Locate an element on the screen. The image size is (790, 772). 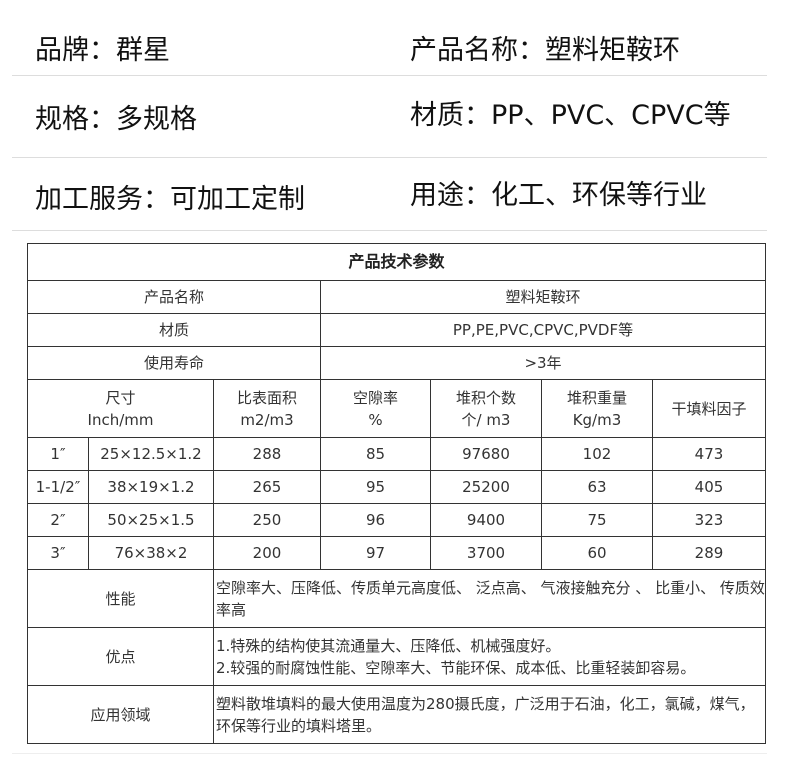
header-name: 空隙率 is located at coordinates (375, 397).